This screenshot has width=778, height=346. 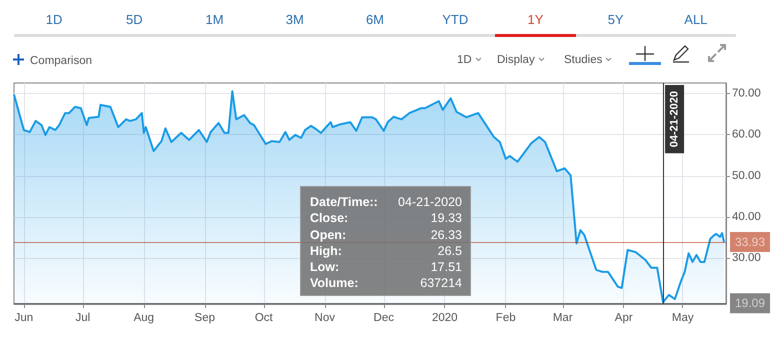 What do you see at coordinates (746, 134) in the screenshot?
I see `y-tick-label: 60.00` at bounding box center [746, 134].